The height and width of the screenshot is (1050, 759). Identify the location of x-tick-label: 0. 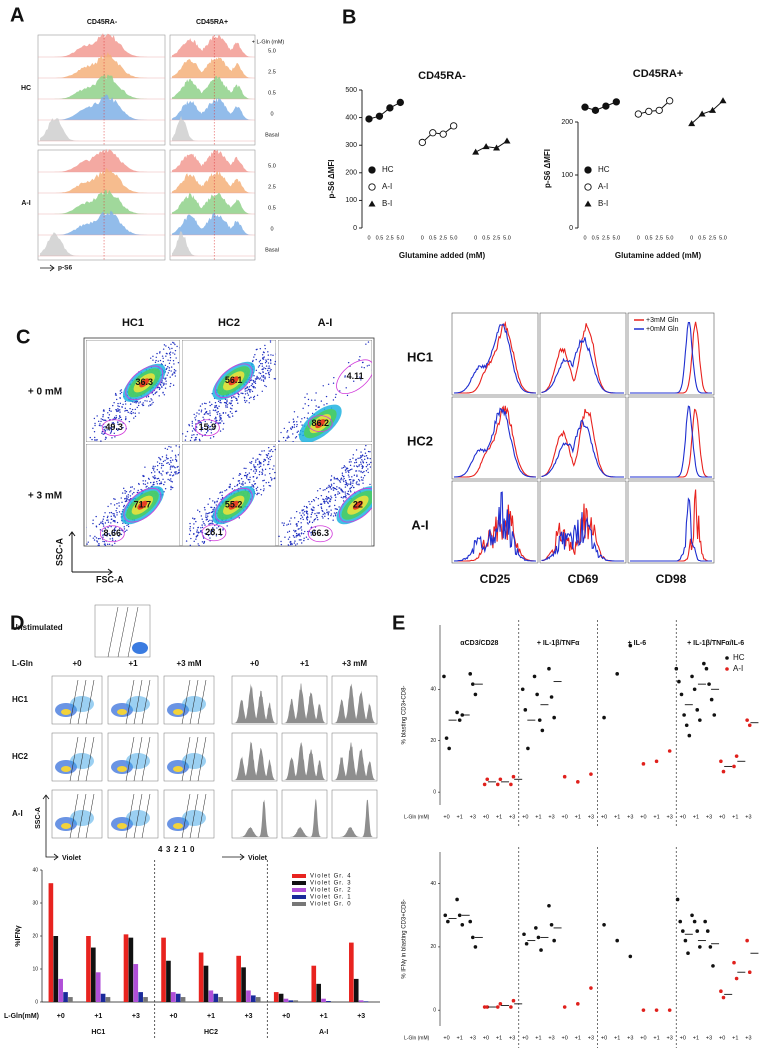
(422, 238).